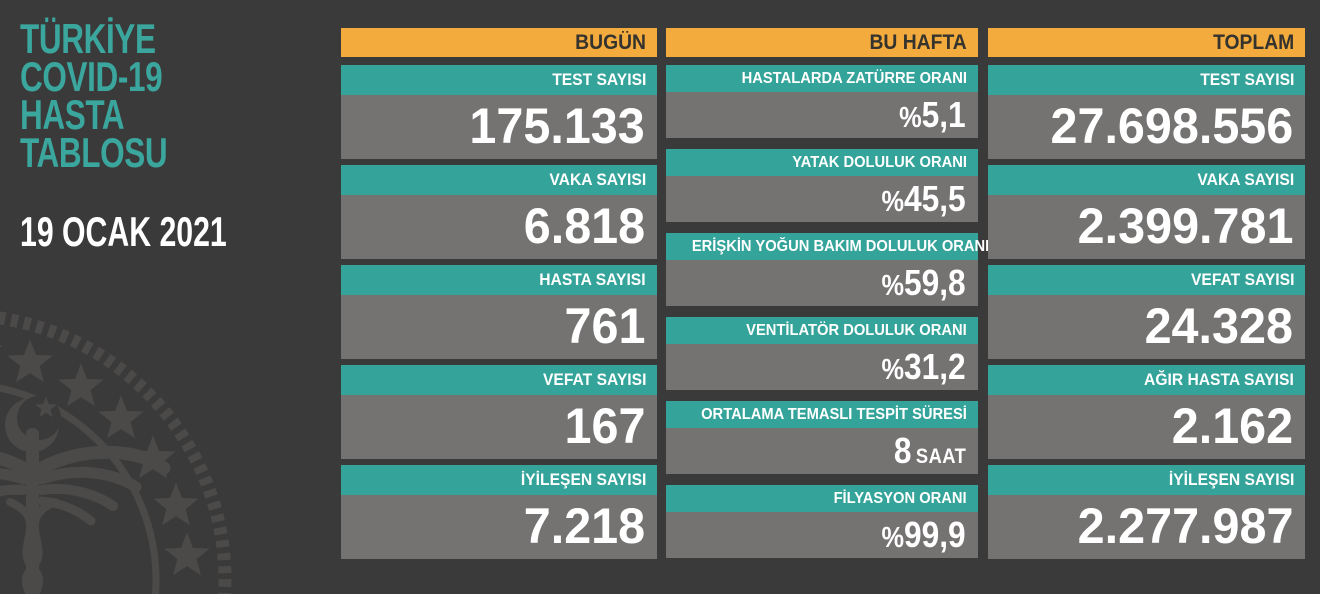 This screenshot has width=1320, height=594. I want to click on stat-value: %31,2, so click(924, 368).